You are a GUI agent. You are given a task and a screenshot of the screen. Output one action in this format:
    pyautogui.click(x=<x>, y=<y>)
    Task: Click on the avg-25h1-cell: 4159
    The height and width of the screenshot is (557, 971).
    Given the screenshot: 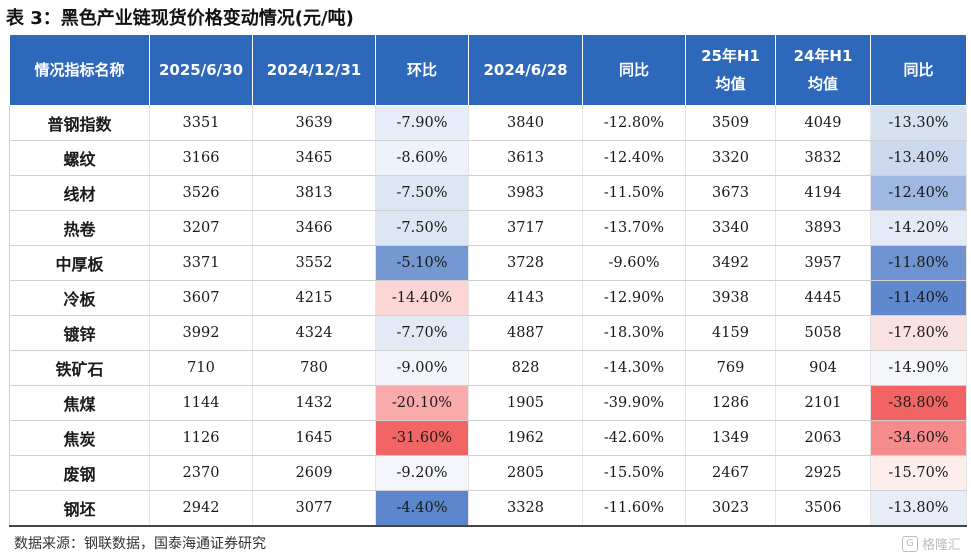 What is the action you would take?
    pyautogui.click(x=730, y=333)
    